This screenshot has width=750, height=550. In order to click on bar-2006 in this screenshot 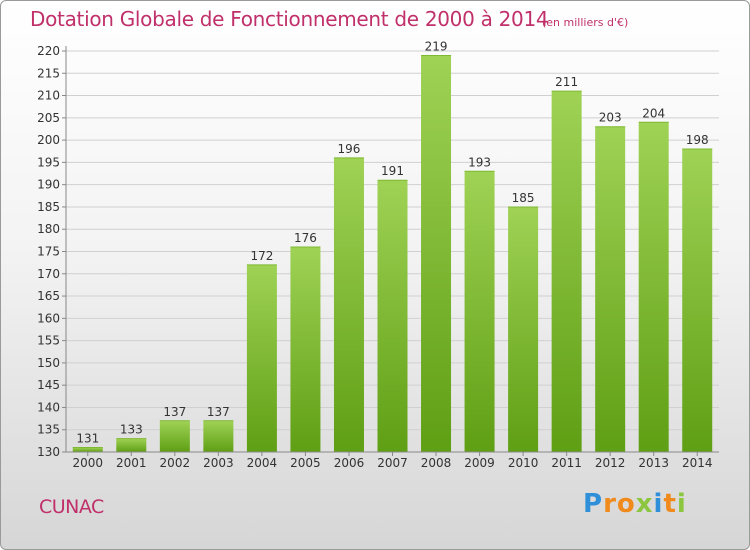, I will do `click(348, 304)`.